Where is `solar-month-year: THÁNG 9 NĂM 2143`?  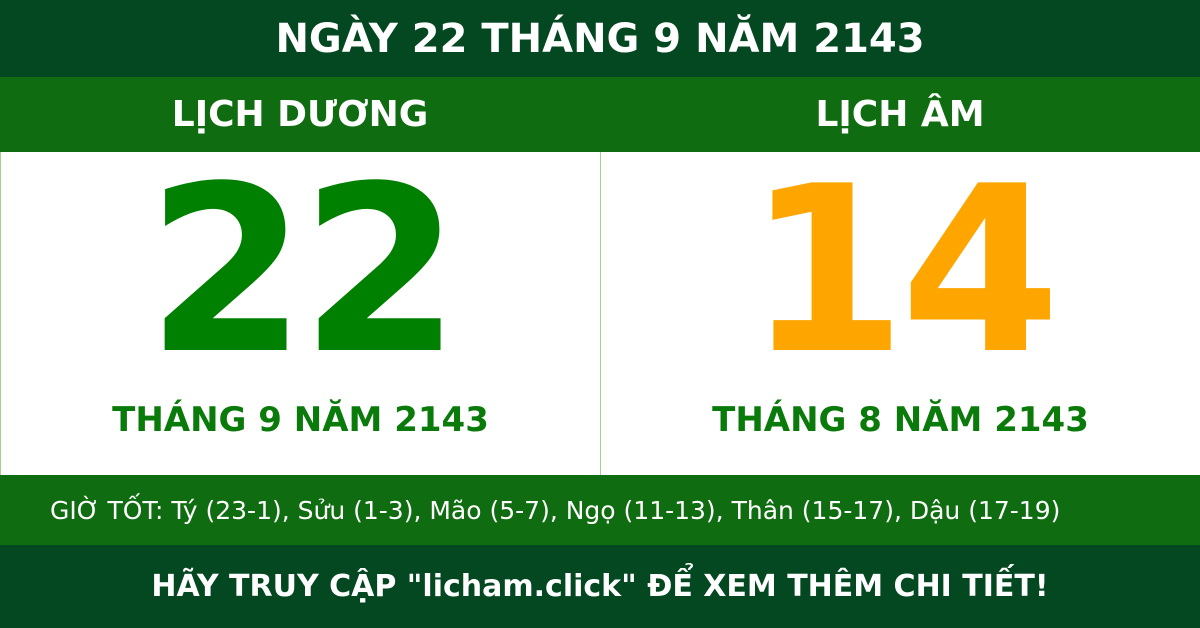 solar-month-year: THÁNG 9 NĂM 2143 is located at coordinates (300, 420).